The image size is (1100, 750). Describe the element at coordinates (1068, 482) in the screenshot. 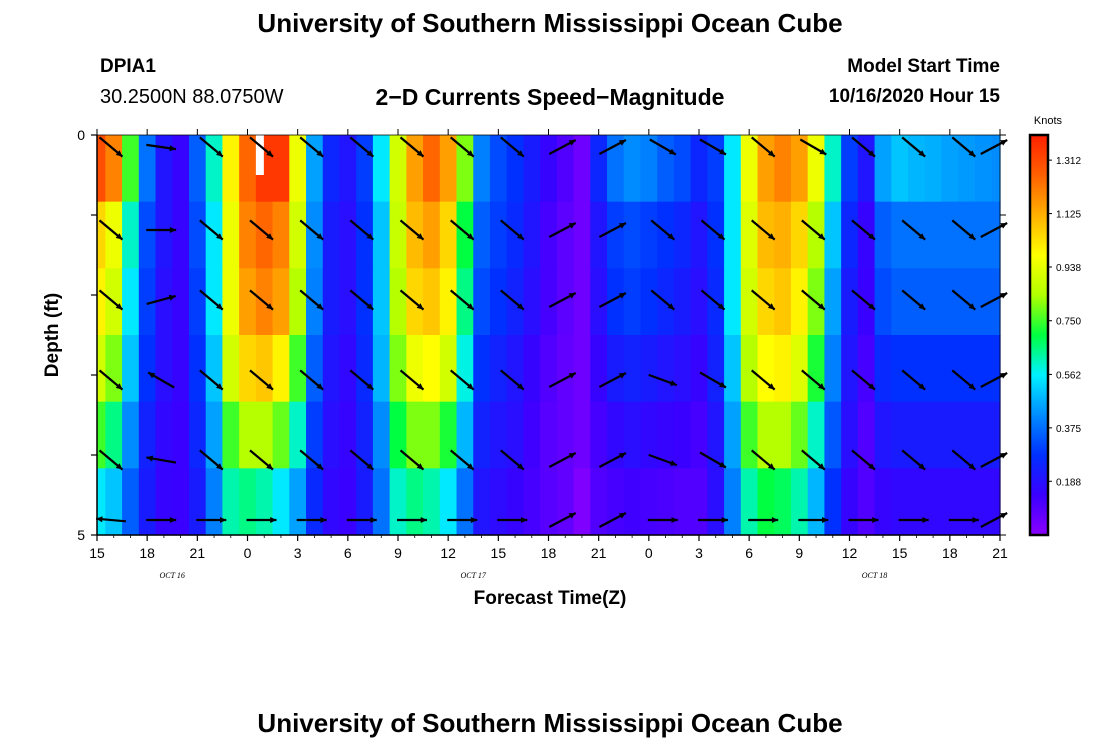

I see `colorbar-tick-label: 0.188` at that location.